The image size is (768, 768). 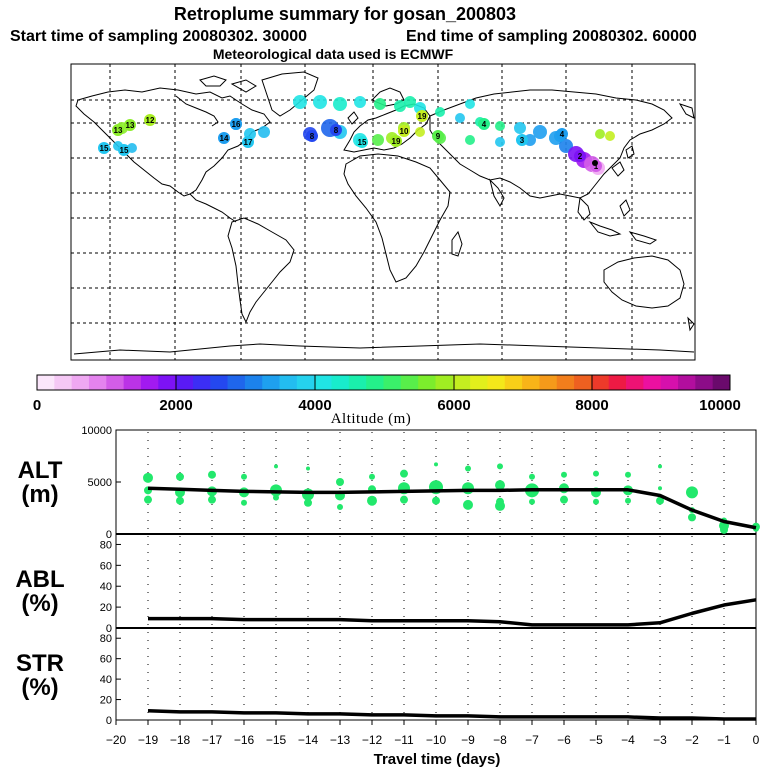 I want to click on xtick-label: −6, so click(x=564, y=740).